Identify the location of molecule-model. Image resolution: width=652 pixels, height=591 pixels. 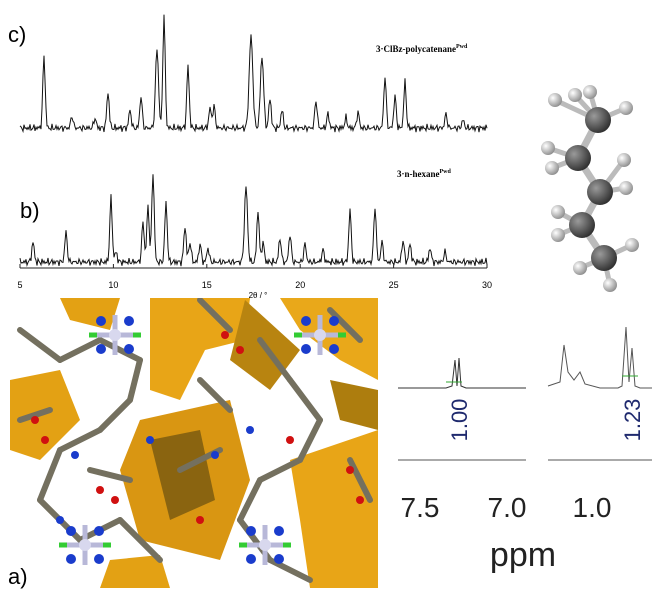
(590, 188).